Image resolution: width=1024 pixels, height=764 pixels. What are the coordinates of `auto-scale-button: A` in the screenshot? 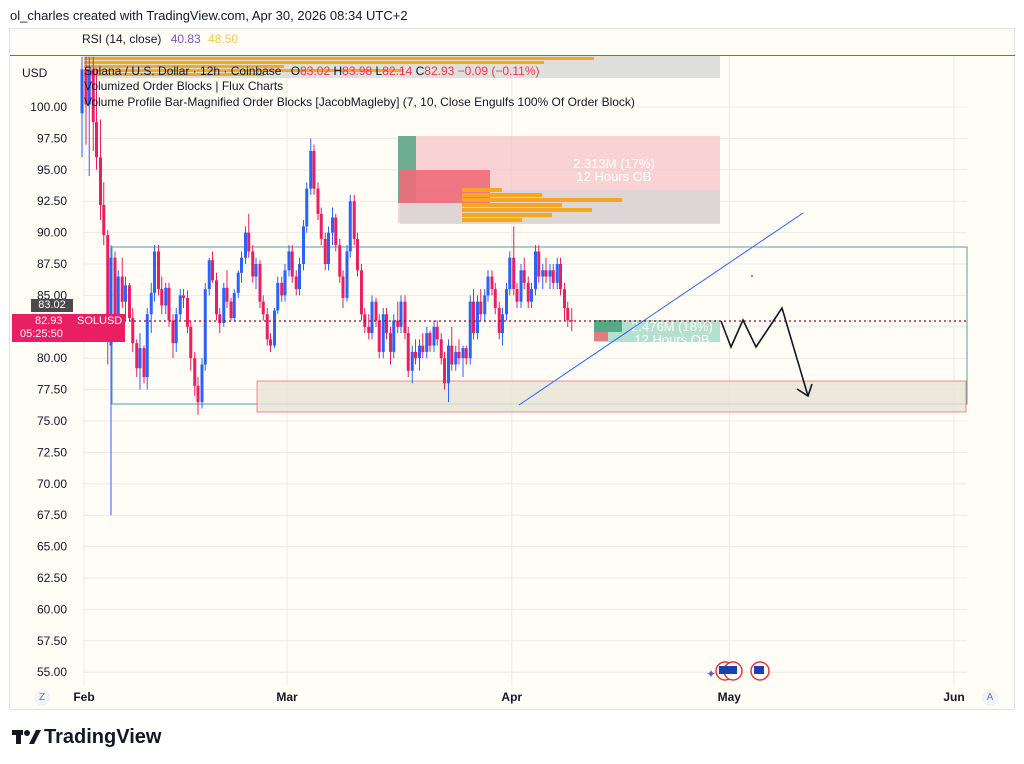 It's located at (990, 698).